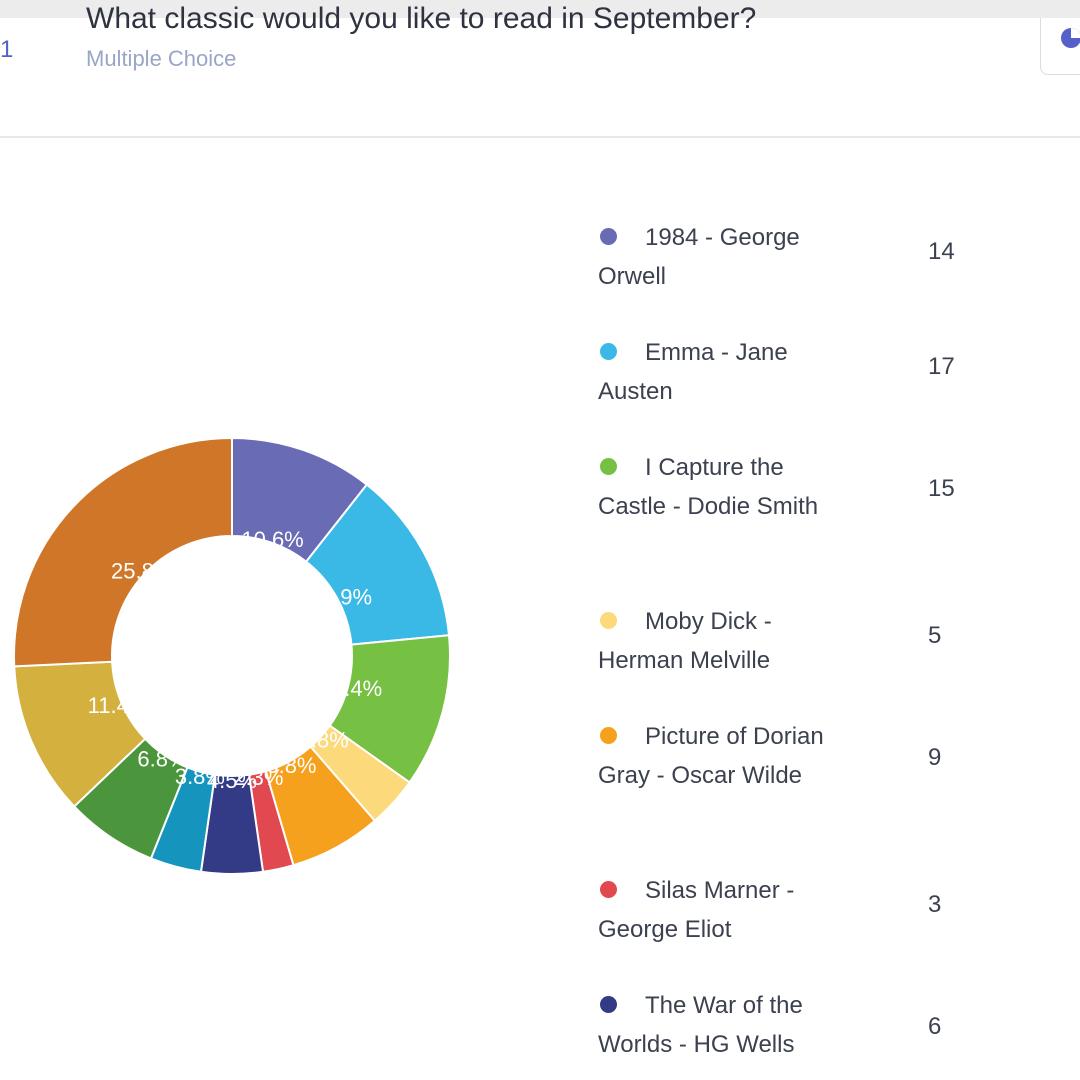  I want to click on slice-percent-label: 2.3%, so click(258, 777).